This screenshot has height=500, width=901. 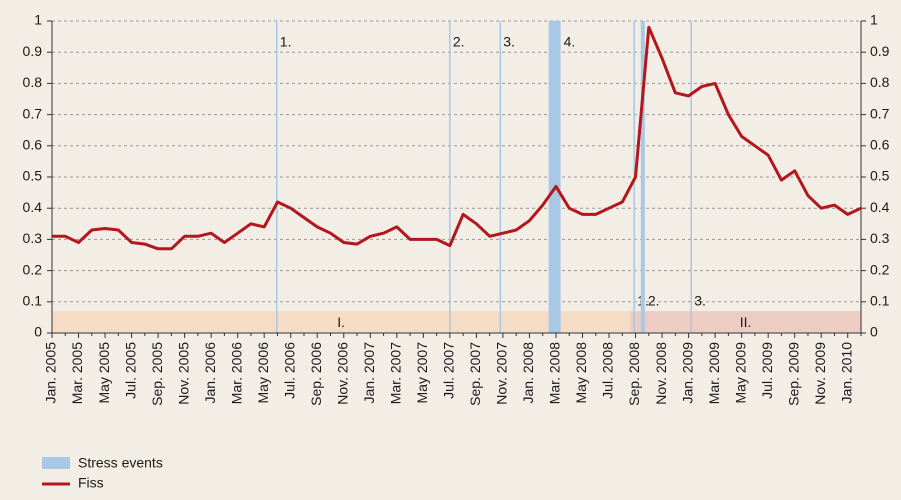 What do you see at coordinates (661, 373) in the screenshot?
I see `x-tick-label: Nov. 2008` at bounding box center [661, 373].